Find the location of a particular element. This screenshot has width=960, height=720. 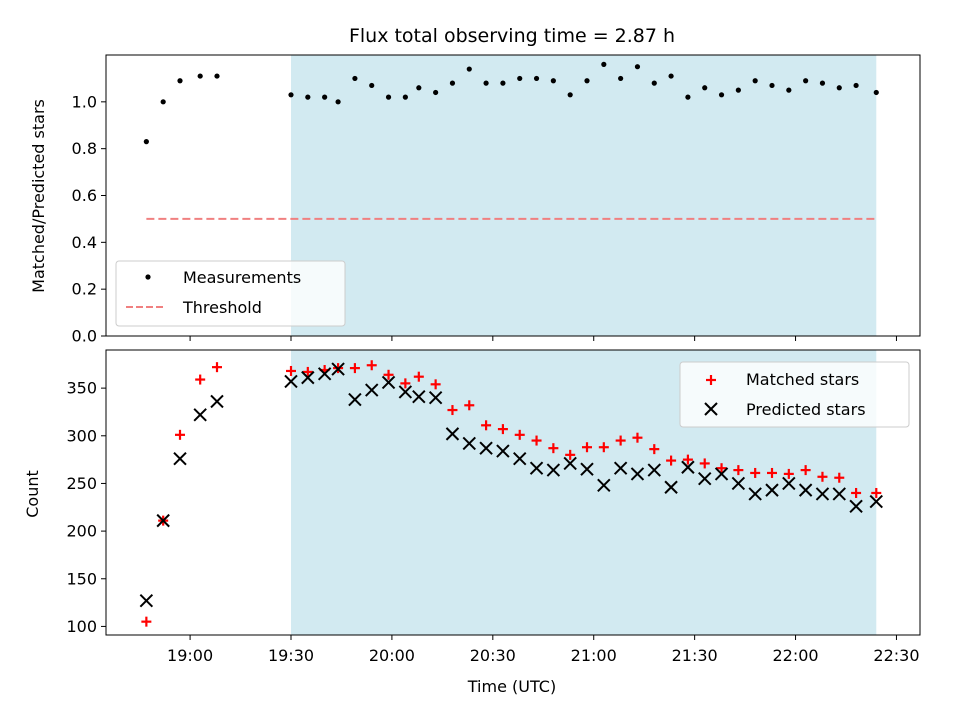

y-tick-label: 250 is located at coordinates (81, 483).